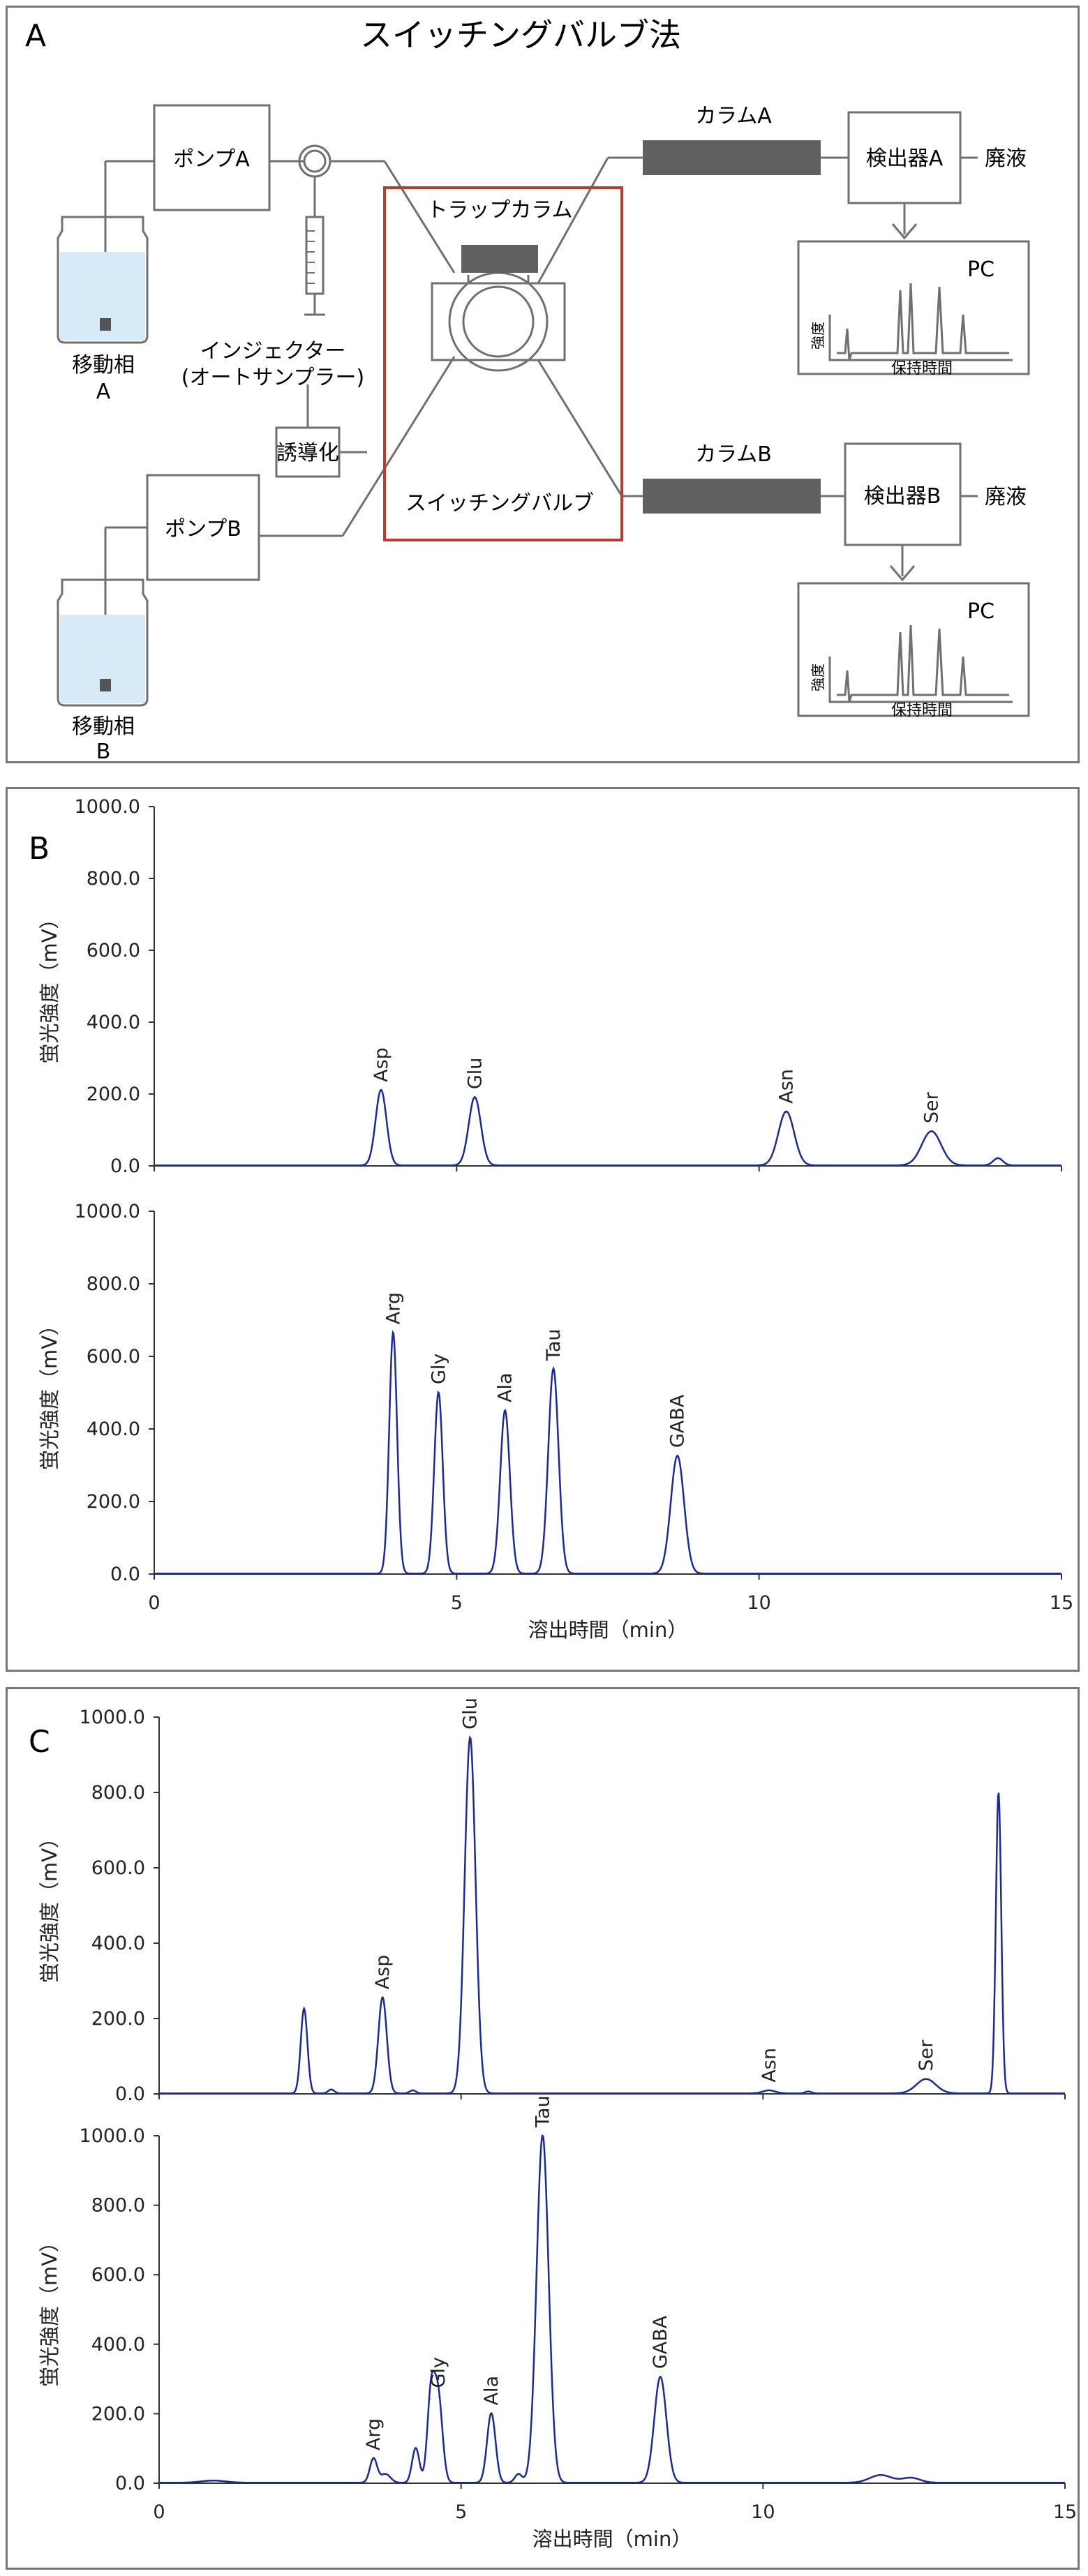  Describe the element at coordinates (212, 159) in the screenshot. I see `pump-a-label: ポンプA` at that location.